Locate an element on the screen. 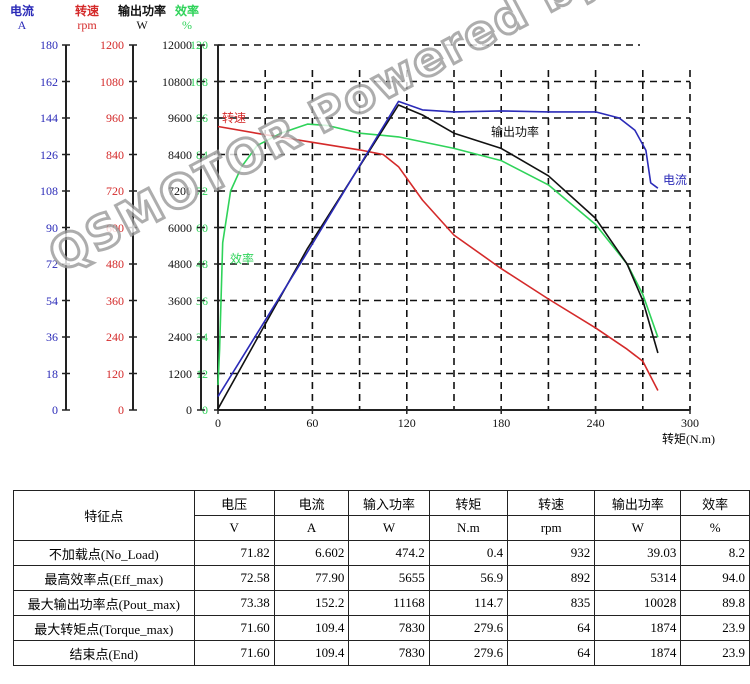 Image resolution: width=750 pixels, height=684 pixels. table-unit-cell: V is located at coordinates (234, 528).